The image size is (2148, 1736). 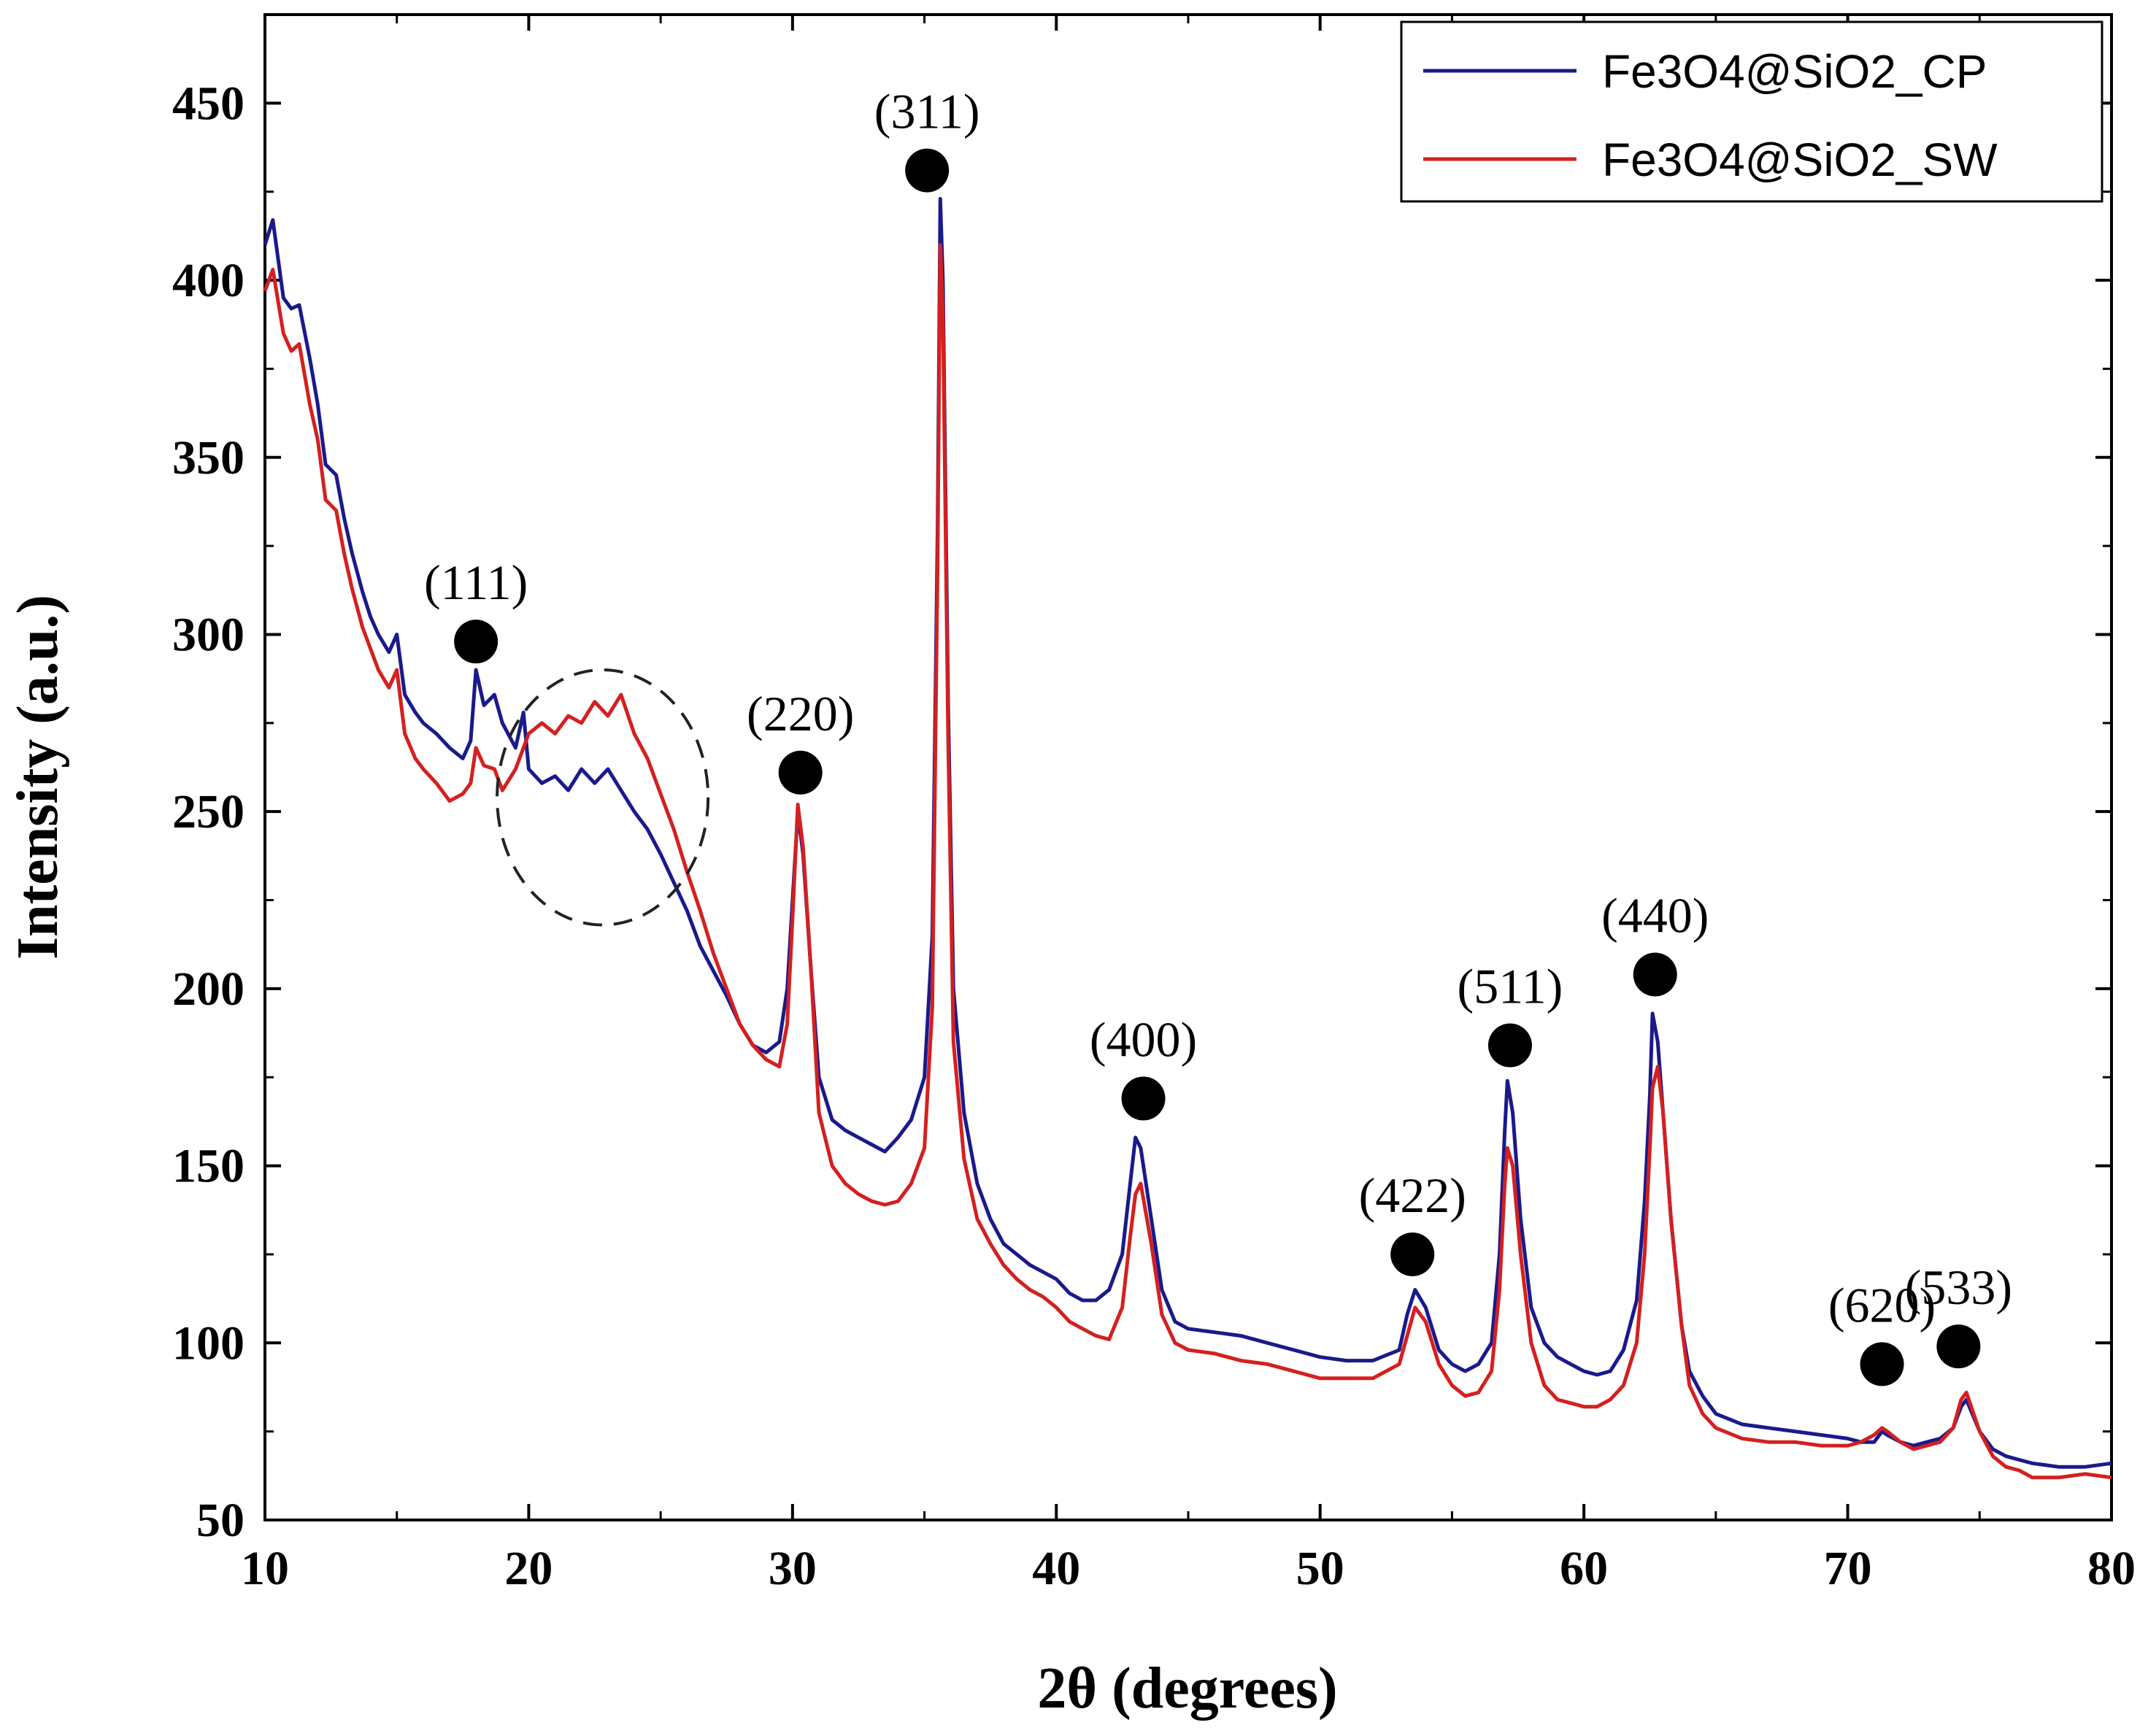 What do you see at coordinates (1143, 1039) in the screenshot?
I see `peak-label: (400)` at bounding box center [1143, 1039].